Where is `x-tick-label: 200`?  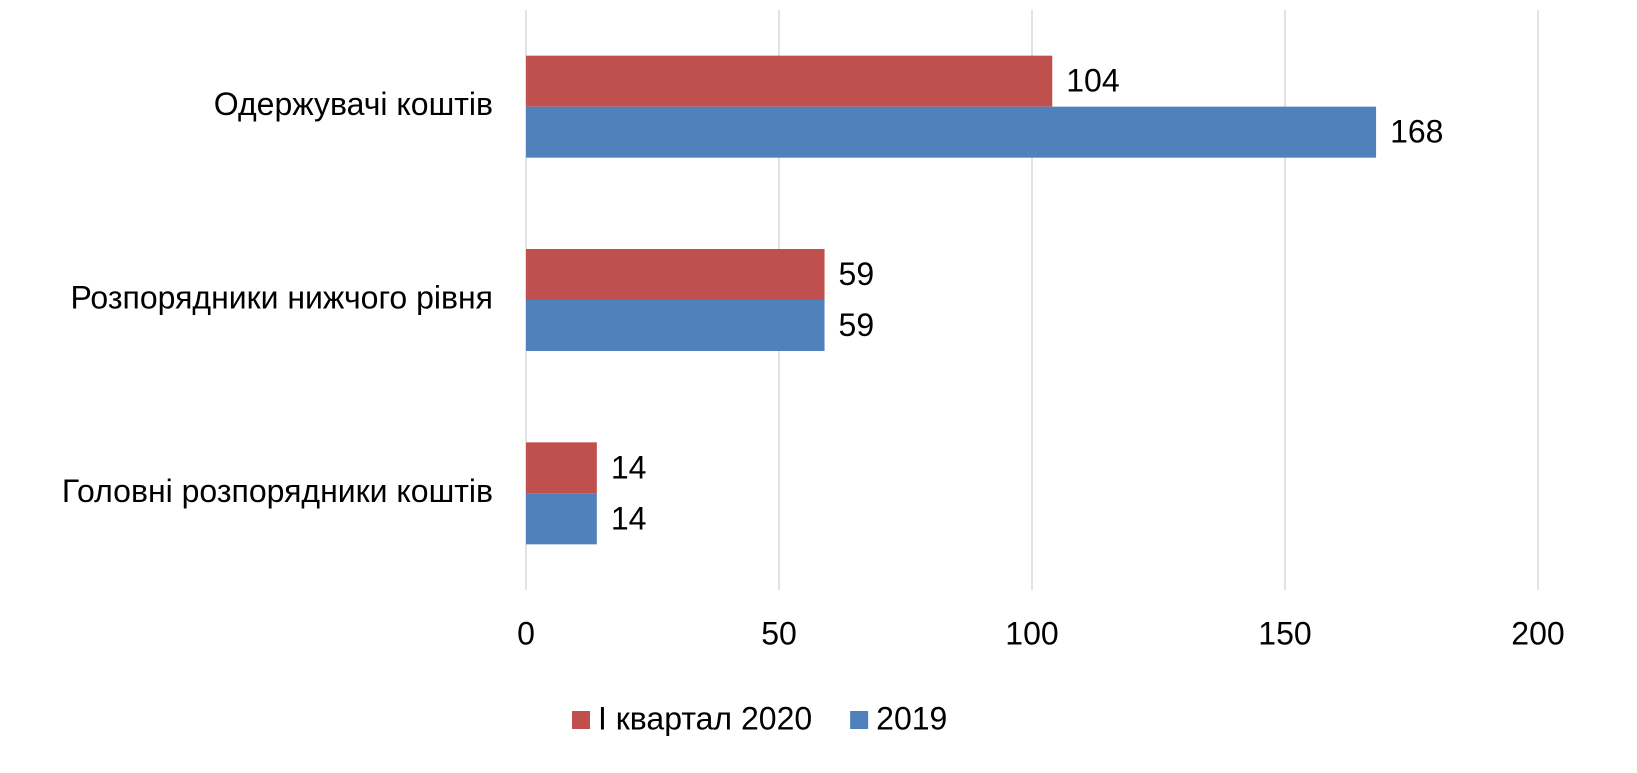
x-tick-label: 200 is located at coordinates (1537, 633).